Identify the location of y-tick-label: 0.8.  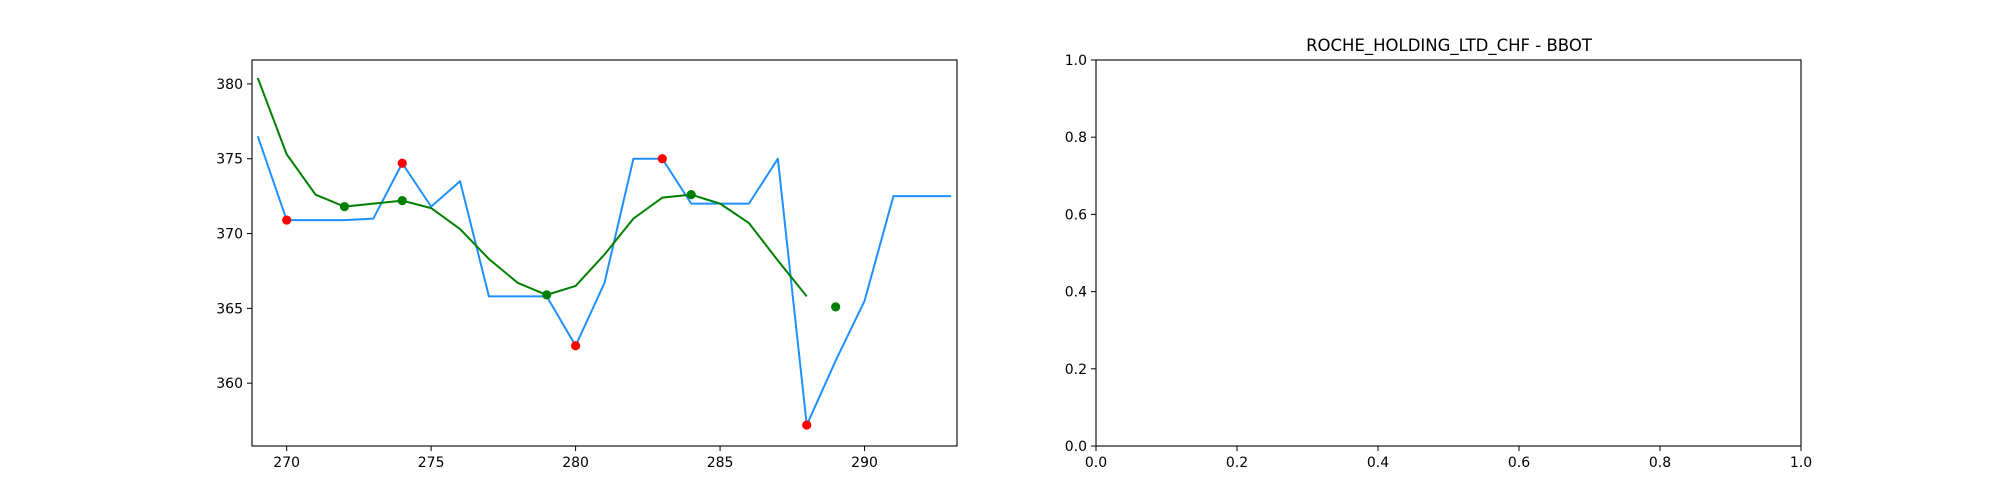
(1076, 138).